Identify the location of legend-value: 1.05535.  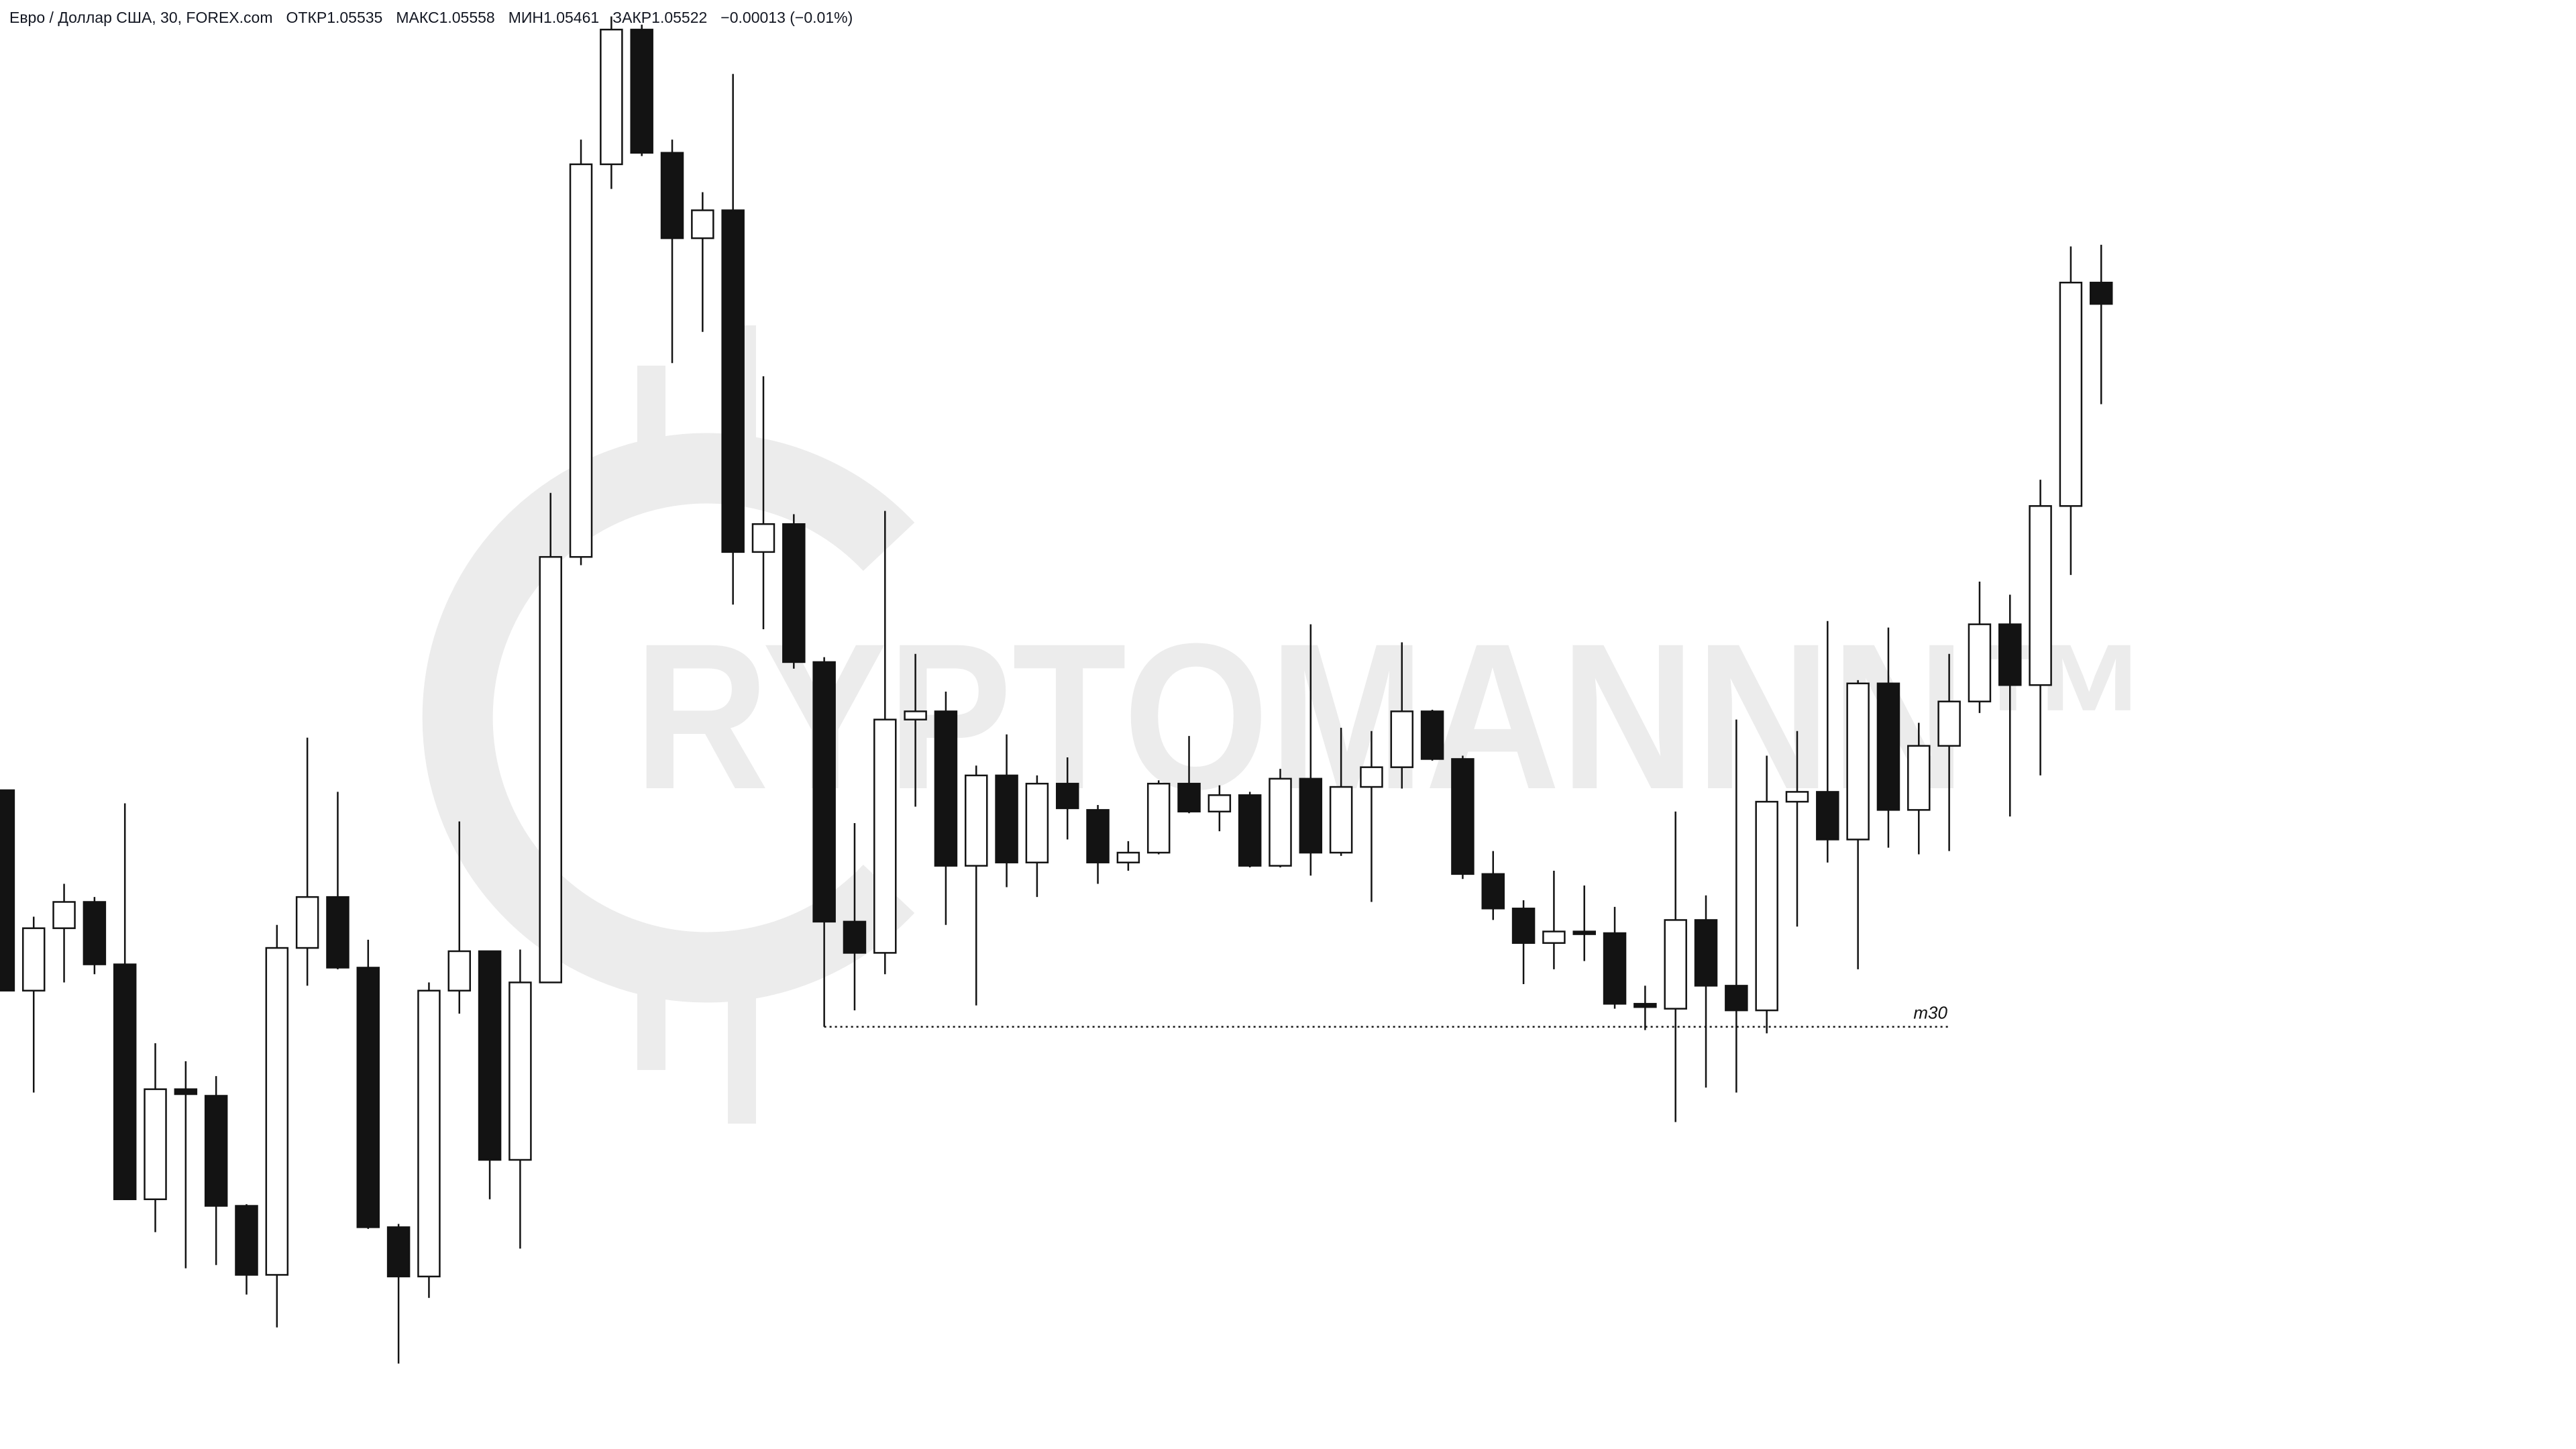
(354, 17).